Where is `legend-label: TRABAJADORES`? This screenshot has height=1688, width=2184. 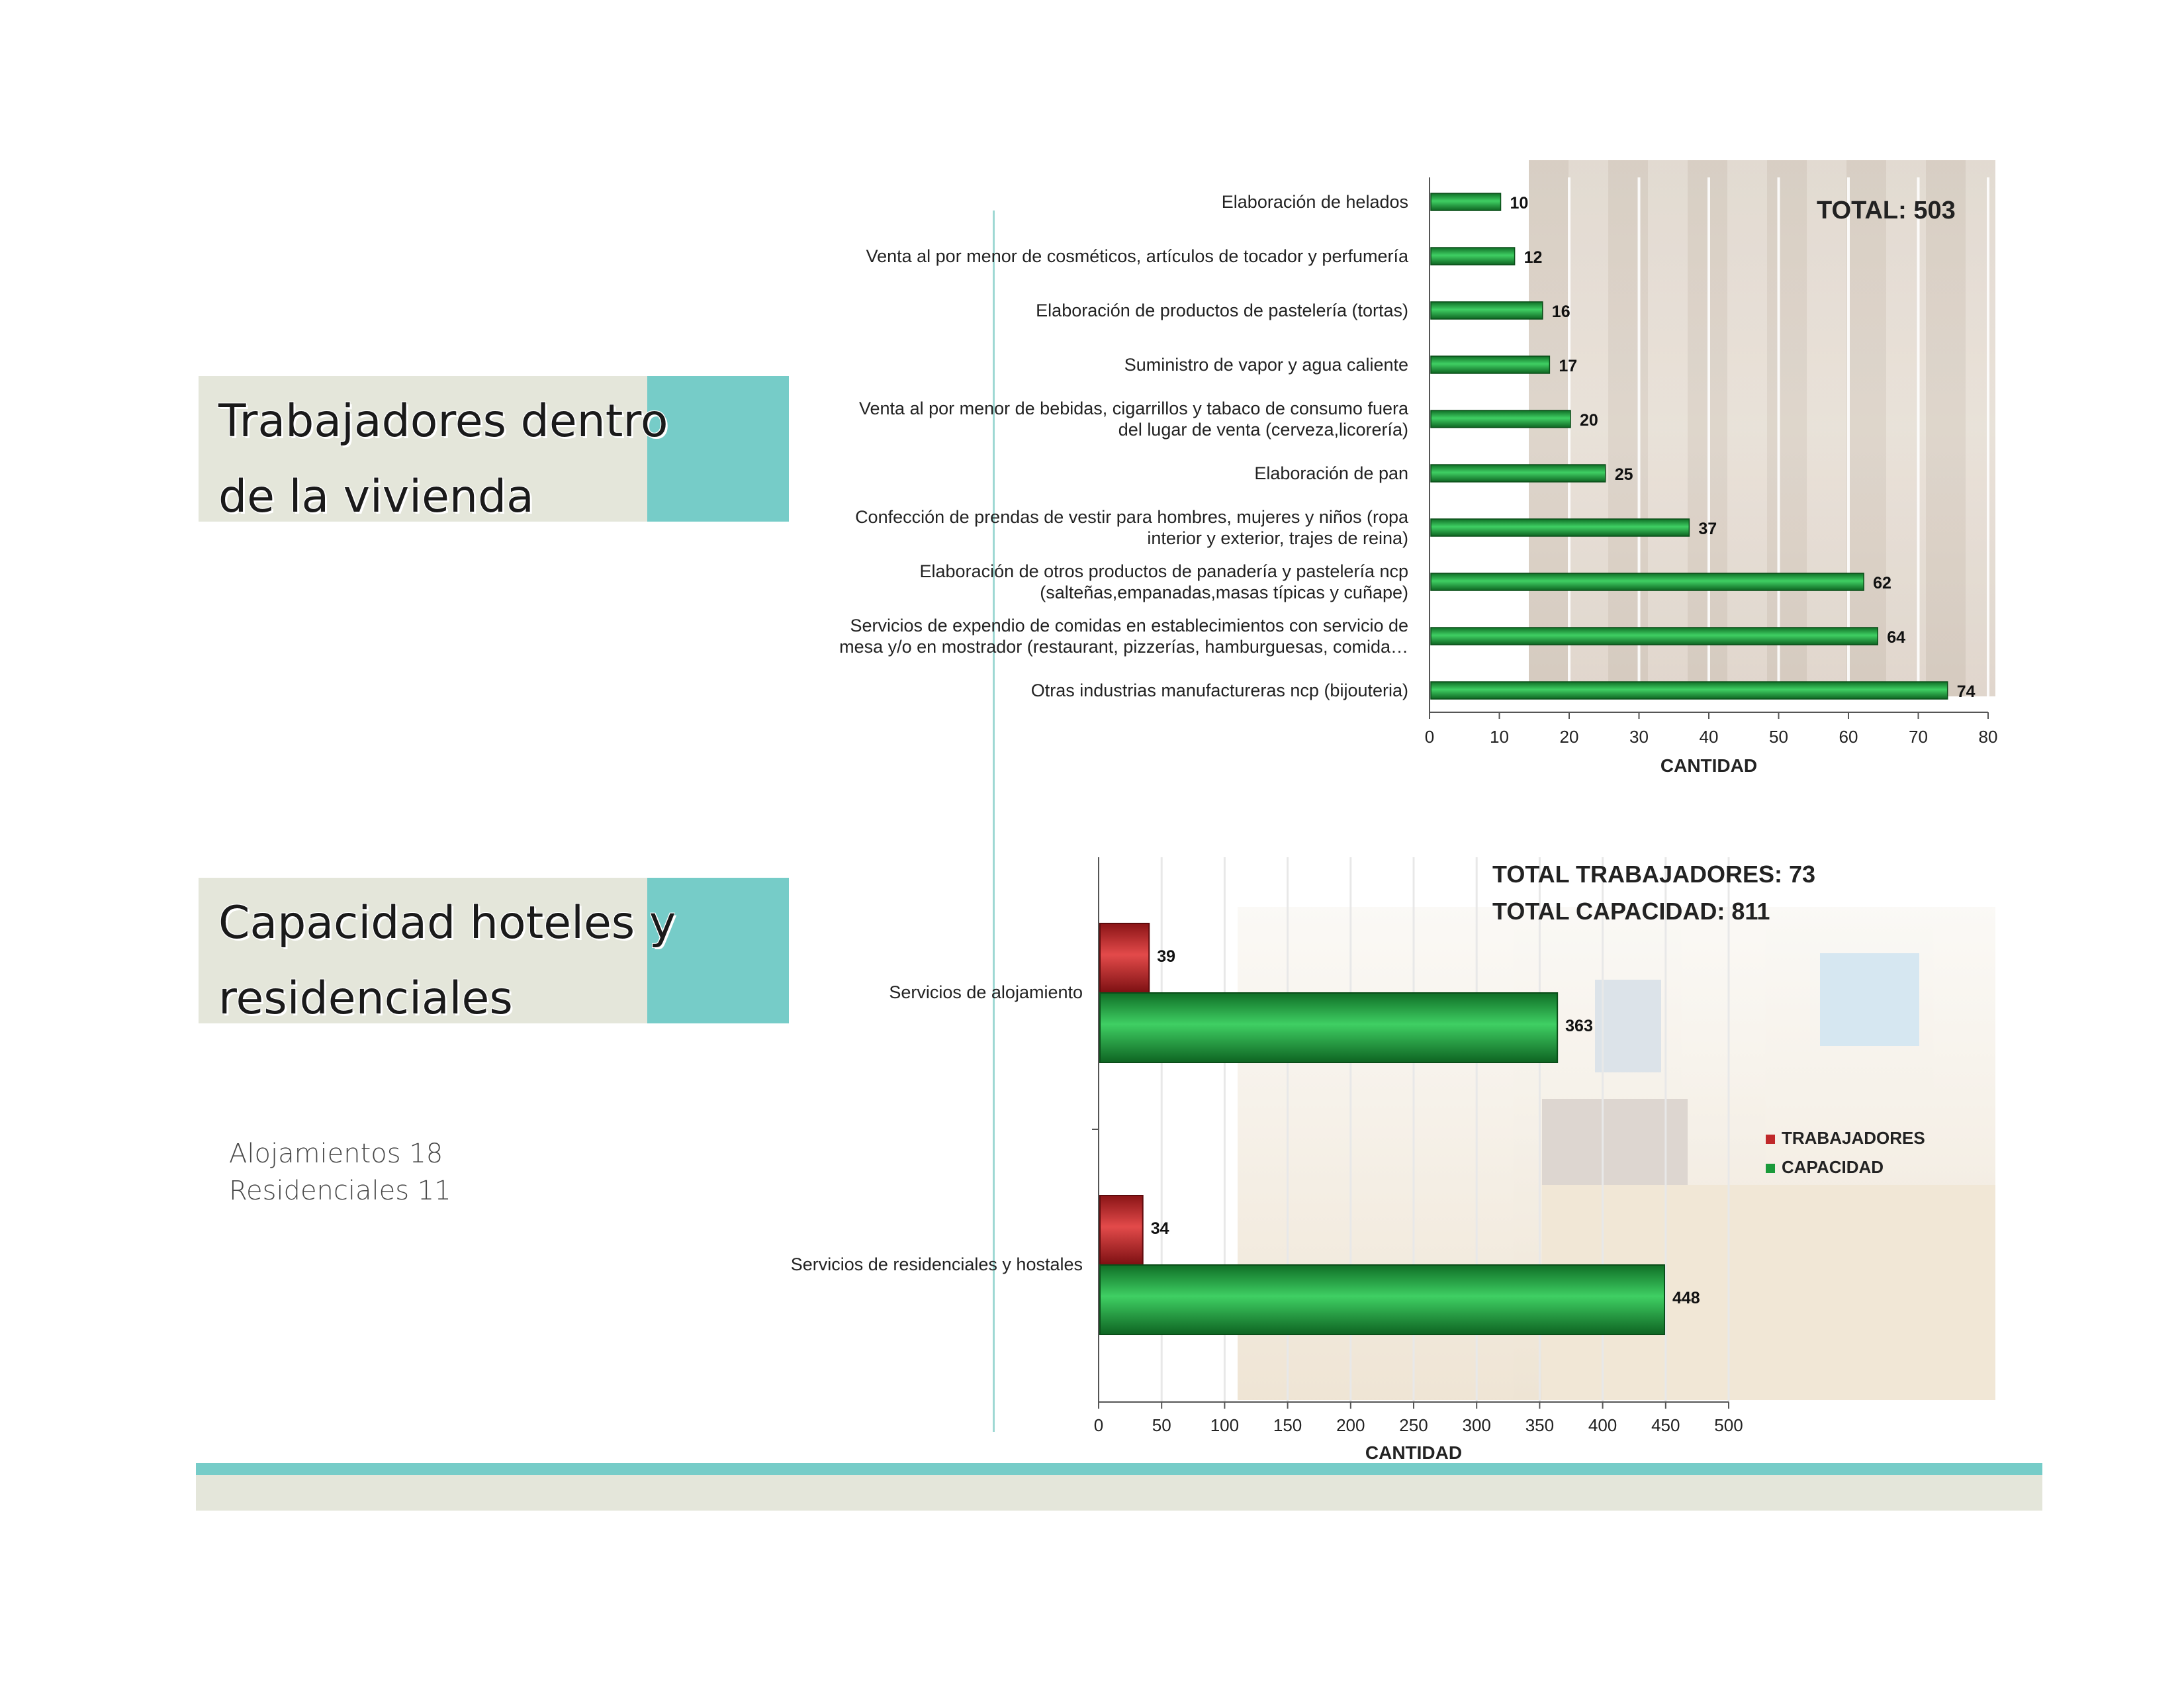 legend-label: TRABAJADORES is located at coordinates (1854, 1138).